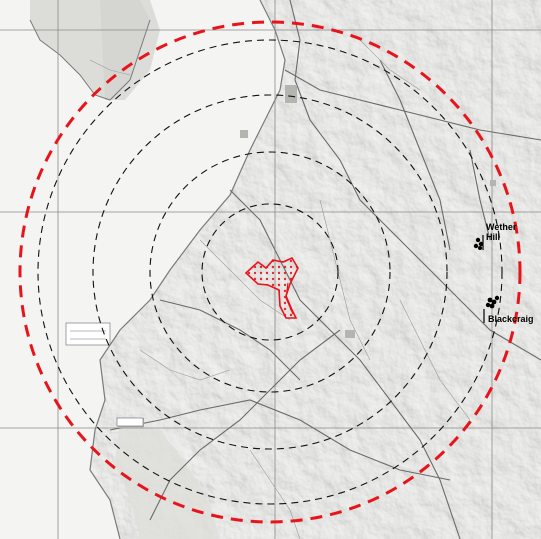 This screenshot has width=541, height=539. Describe the element at coordinates (88, 334) in the screenshot. I see `map-scale-box` at that location.